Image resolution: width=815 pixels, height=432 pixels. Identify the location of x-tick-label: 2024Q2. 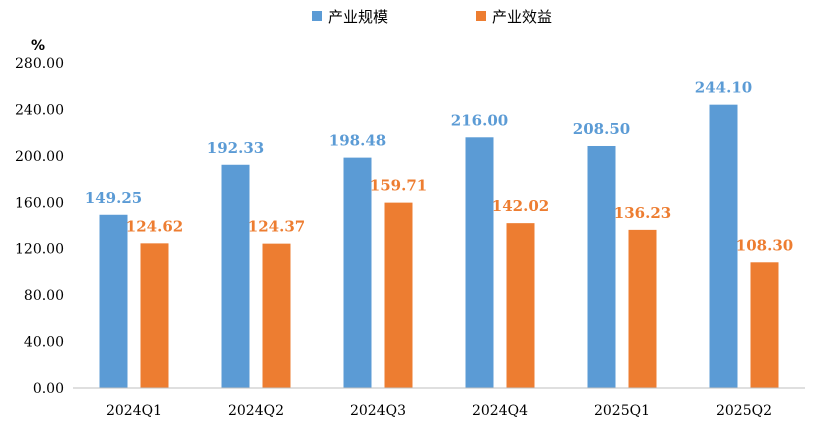
(256, 411).